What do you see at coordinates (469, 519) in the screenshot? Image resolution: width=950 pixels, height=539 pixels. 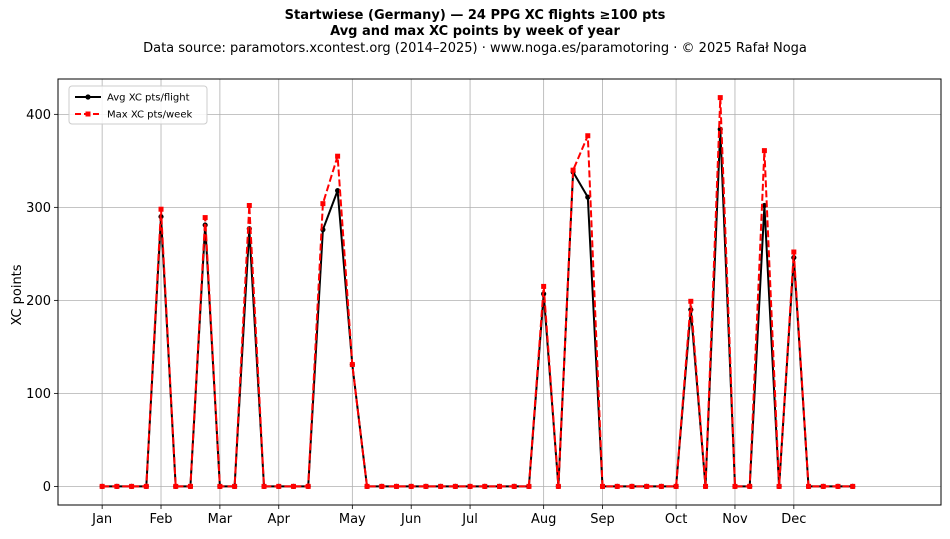 I see `x-tick-label: Jul` at bounding box center [469, 519].